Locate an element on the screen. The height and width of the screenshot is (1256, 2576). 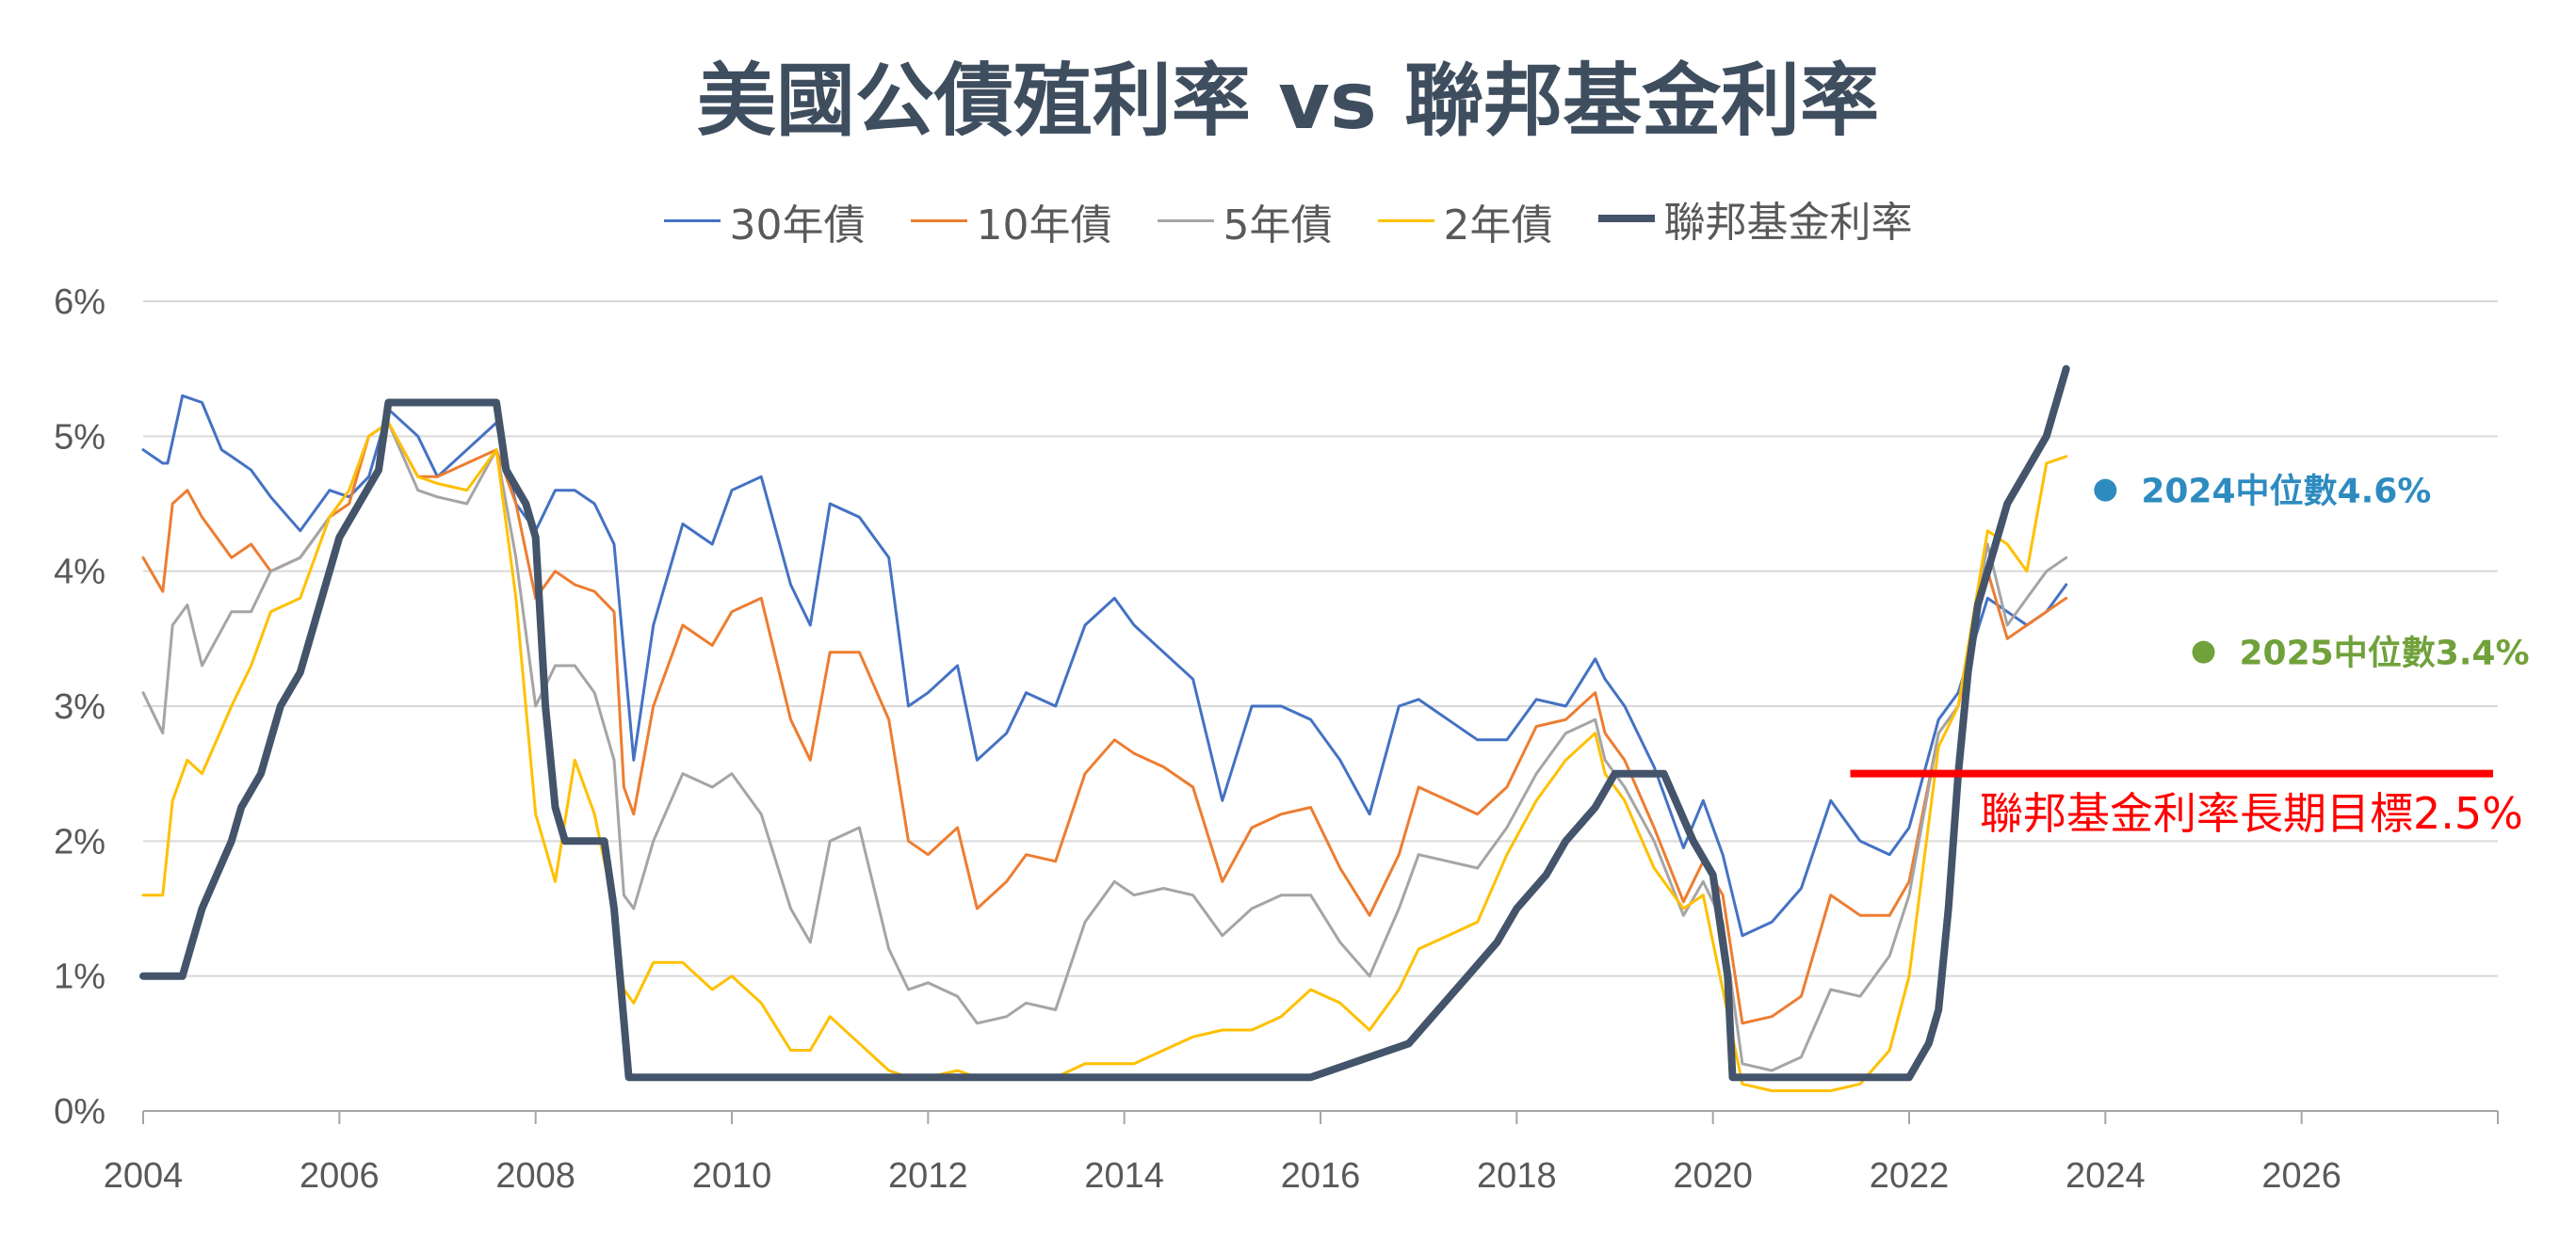
y-tick-label: 0% is located at coordinates (79, 1112).